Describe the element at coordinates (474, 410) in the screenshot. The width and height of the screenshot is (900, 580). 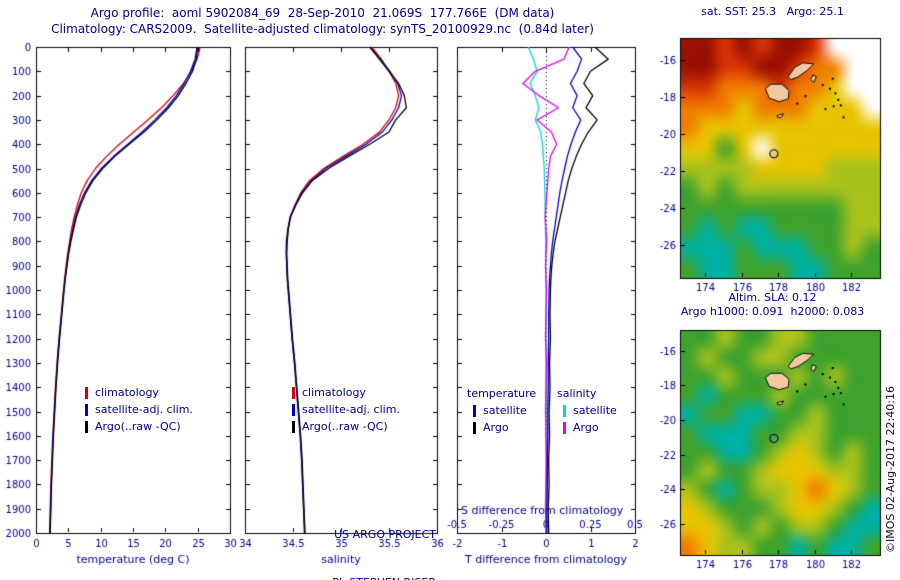
I see `t-satellite-swatch` at that location.